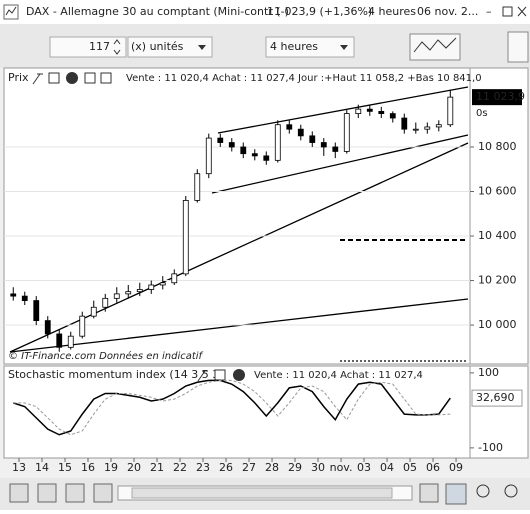 Image resolution: width=530 pixels, height=514 pixels. I want to click on x-tick-label: 27, so click(249, 467).